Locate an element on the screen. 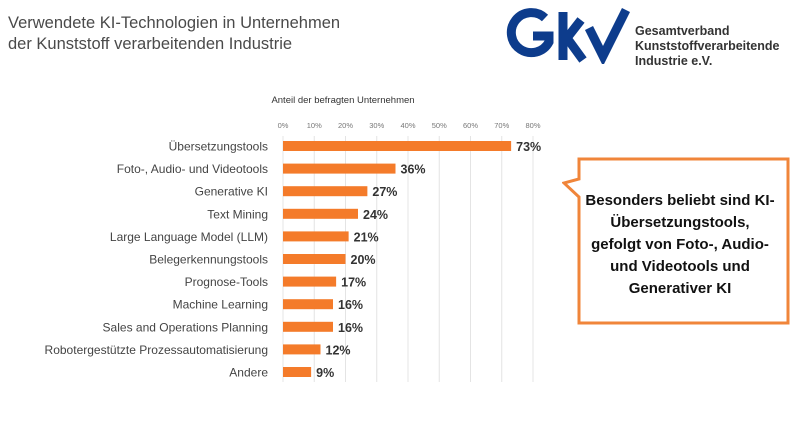 This screenshot has height=422, width=800. category-label: Prognose-Tools is located at coordinates (226, 282).